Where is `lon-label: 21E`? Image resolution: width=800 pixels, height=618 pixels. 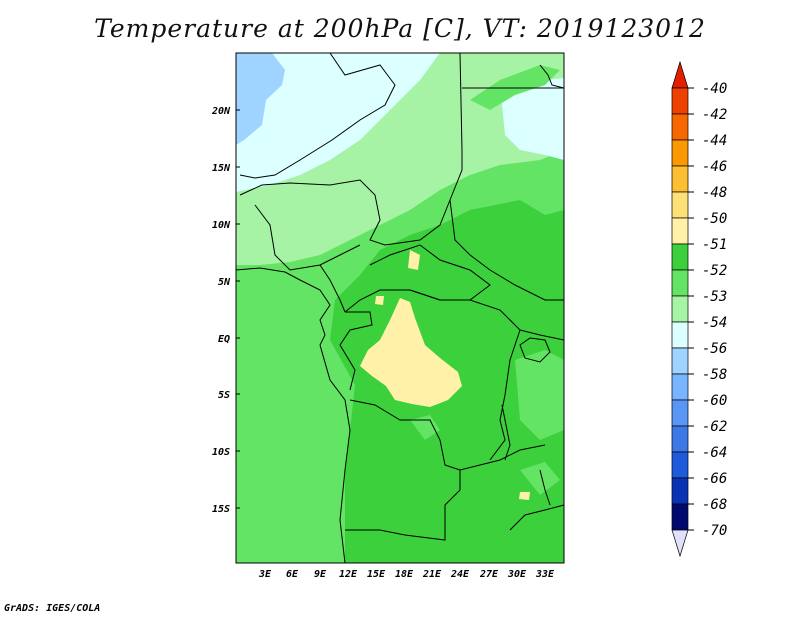
lon-label: 21E is located at coordinates (432, 574).